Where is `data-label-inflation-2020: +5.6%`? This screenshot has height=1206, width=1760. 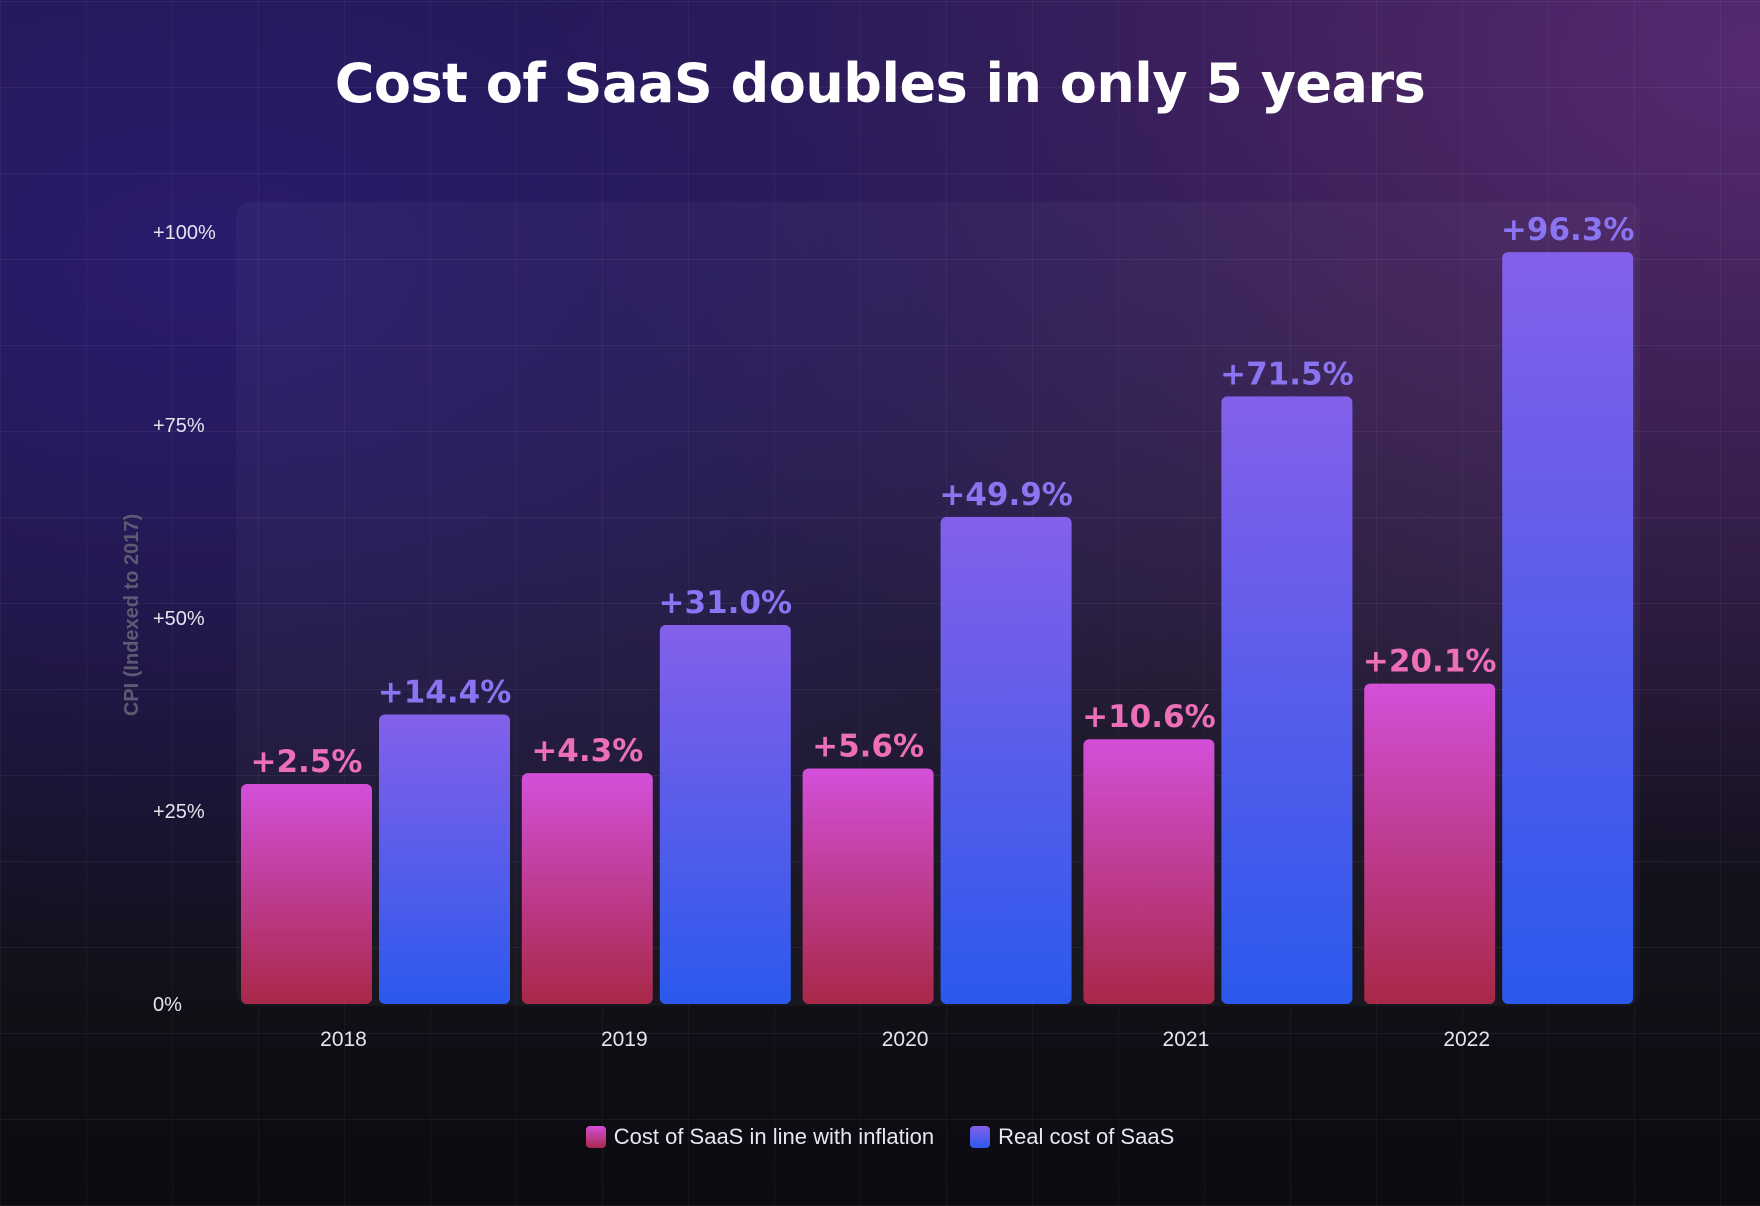 data-label-inflation-2020: +5.6% is located at coordinates (868, 747).